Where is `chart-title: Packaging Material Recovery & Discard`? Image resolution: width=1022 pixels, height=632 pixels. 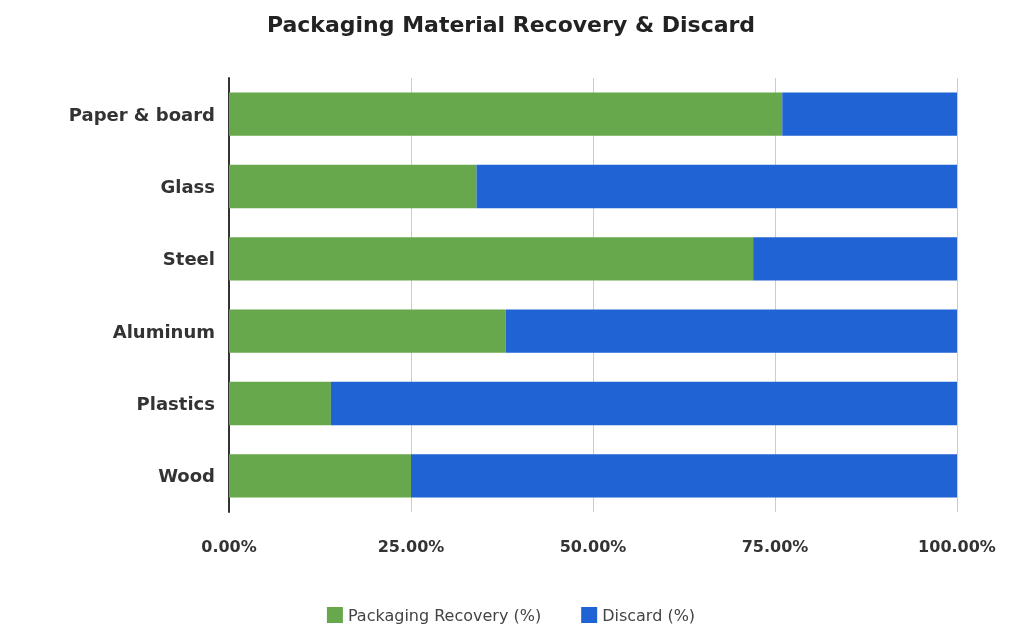
chart-title: Packaging Material Recovery & Discard is located at coordinates (511, 24).